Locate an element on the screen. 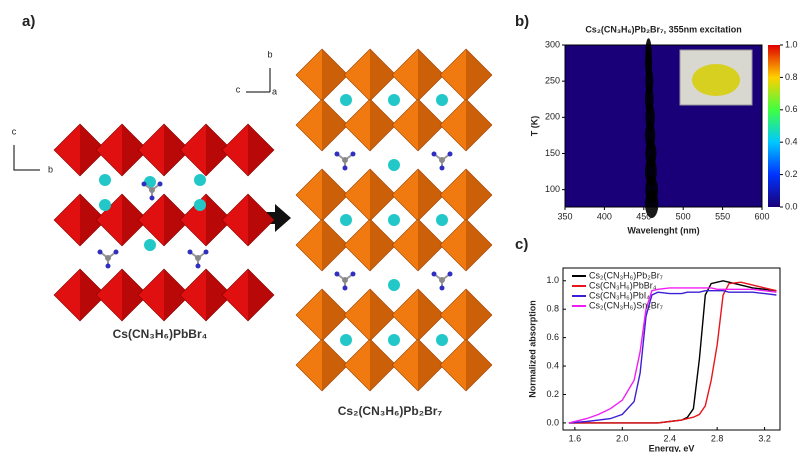 This screenshot has height=452, width=808. y-tick-label: 200 is located at coordinates (552, 117).